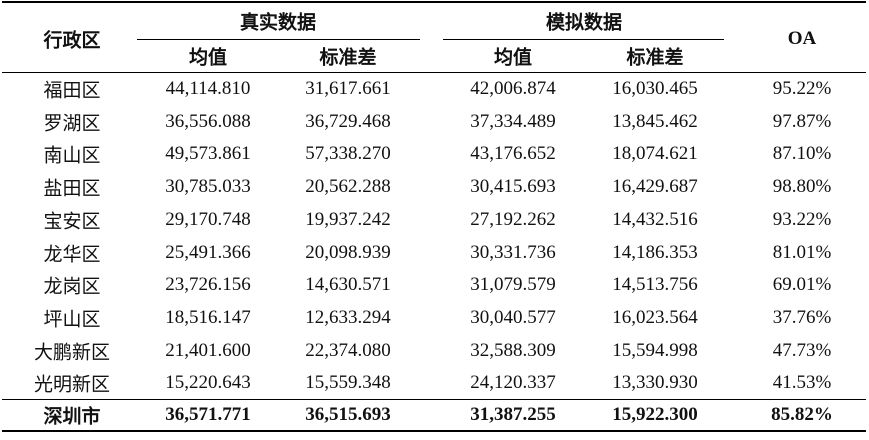 Image resolution: width=869 pixels, height=440 pixels. What do you see at coordinates (802, 317) in the screenshot?
I see `table-cell: 37.76%` at bounding box center [802, 317].